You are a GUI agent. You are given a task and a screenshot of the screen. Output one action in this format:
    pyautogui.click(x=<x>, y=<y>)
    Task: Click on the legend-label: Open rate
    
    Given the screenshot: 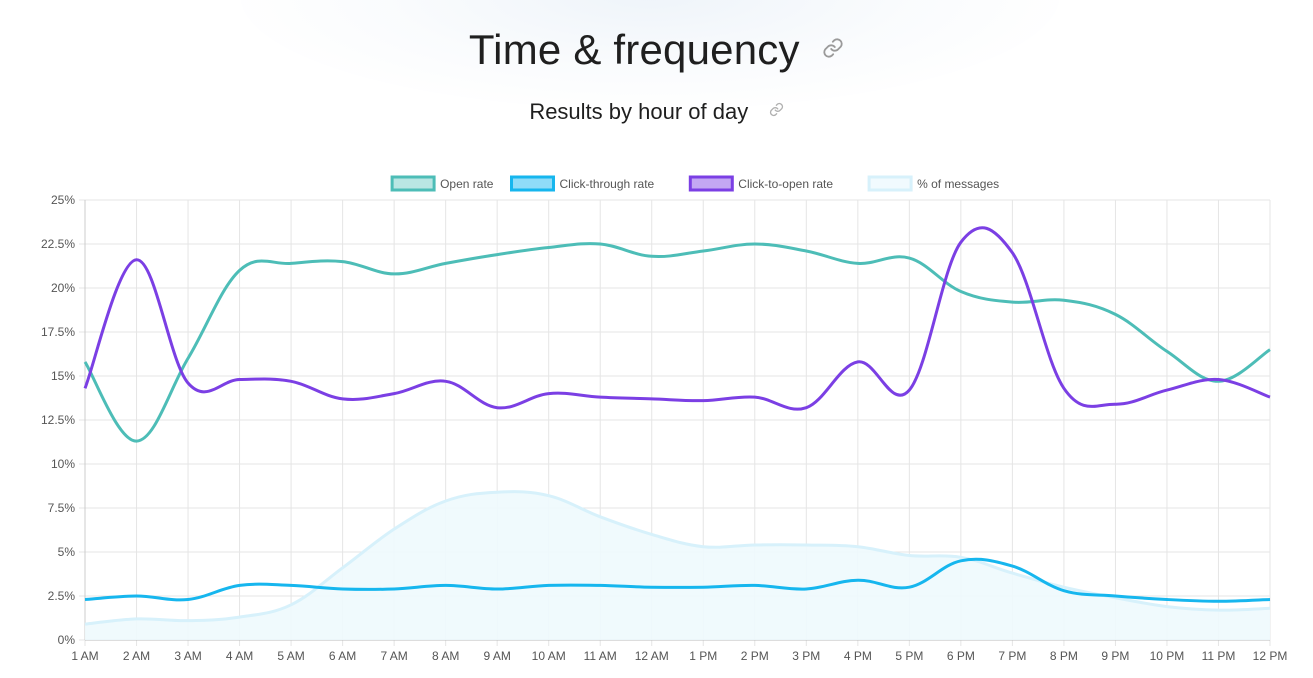 What is the action you would take?
    pyautogui.click(x=467, y=184)
    